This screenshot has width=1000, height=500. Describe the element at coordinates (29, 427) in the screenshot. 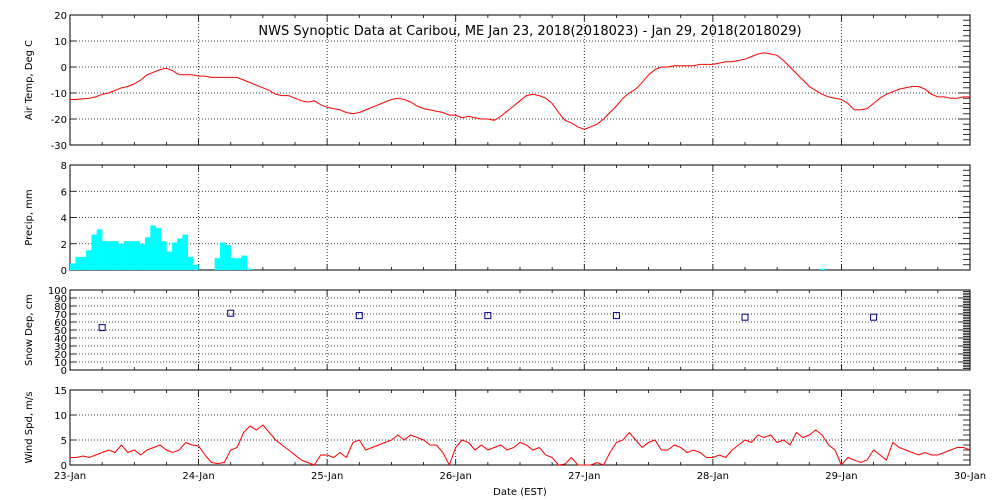

I see `y-axis-label: Wind Spd, m/s` at that location.